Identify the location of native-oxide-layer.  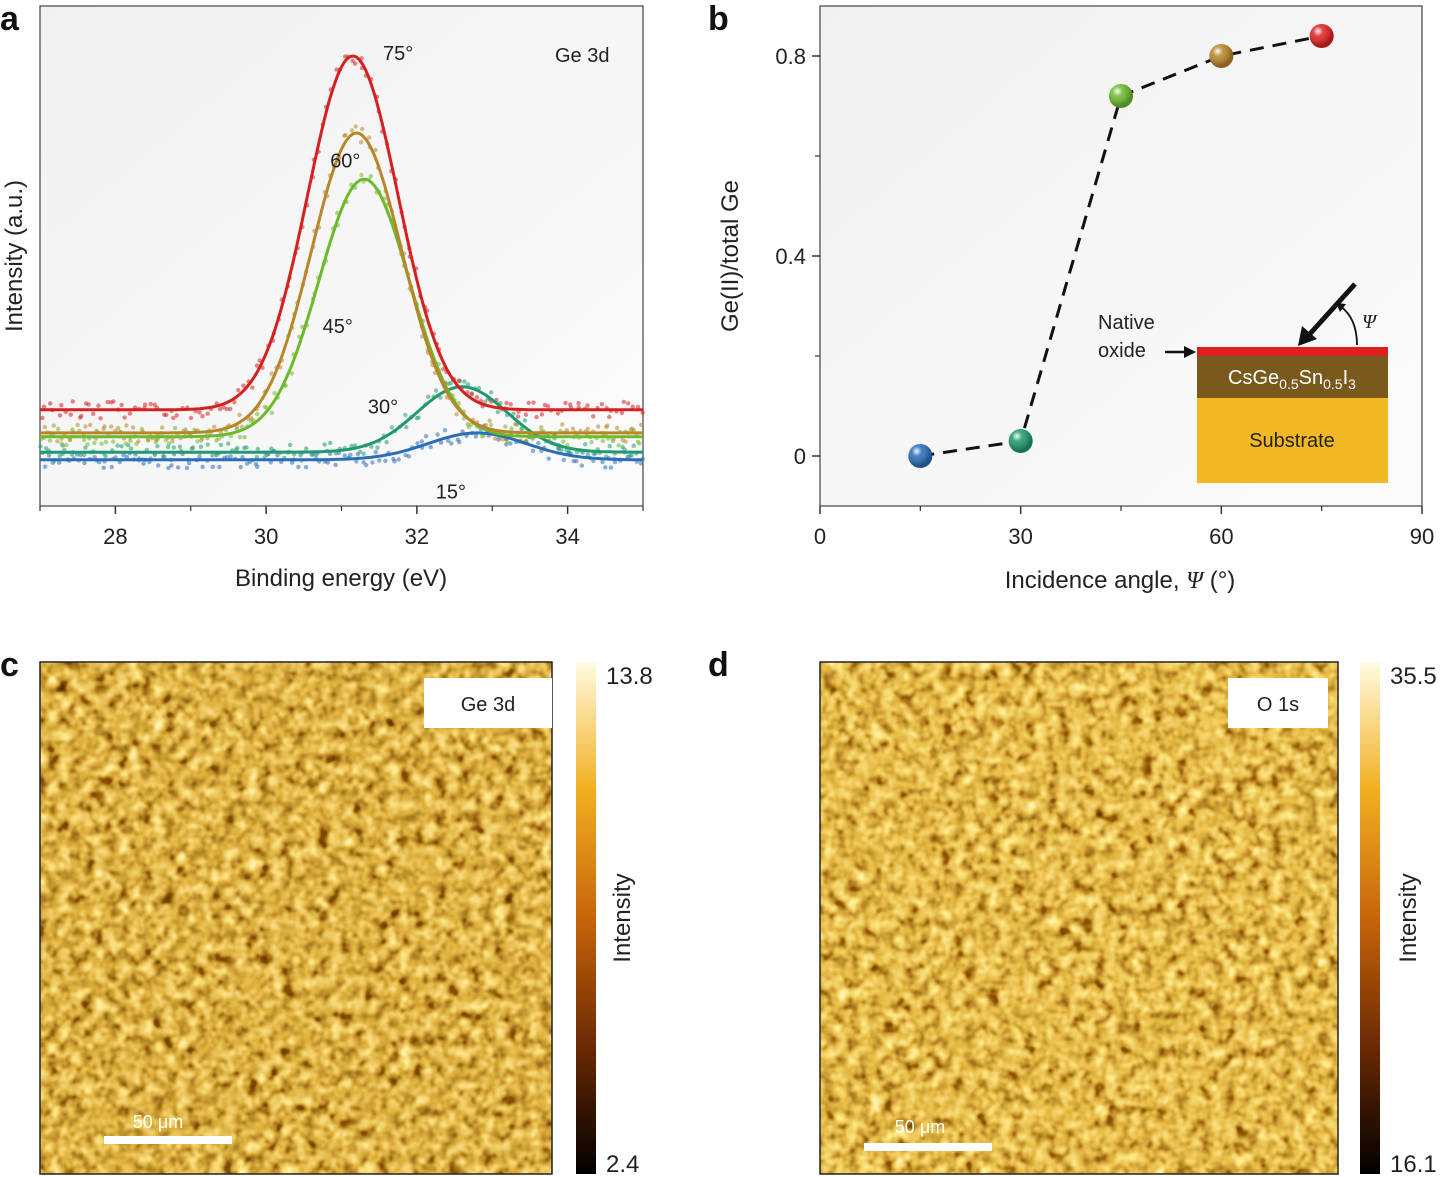
(1292, 351).